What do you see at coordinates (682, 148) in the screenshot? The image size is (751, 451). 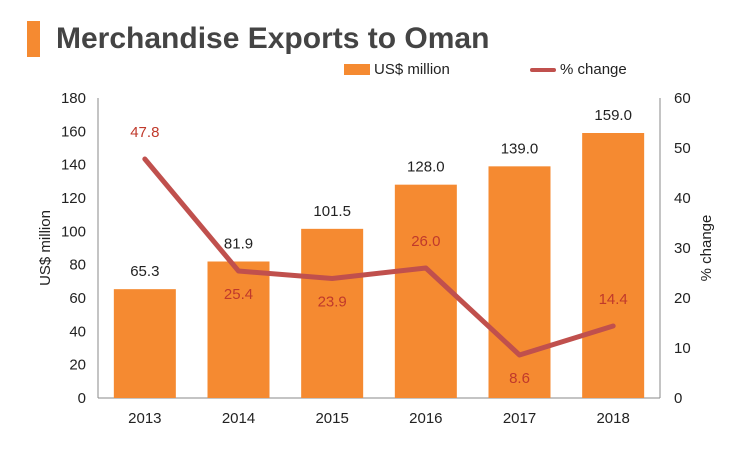 I see `y-tick-label-right: 50` at bounding box center [682, 148].